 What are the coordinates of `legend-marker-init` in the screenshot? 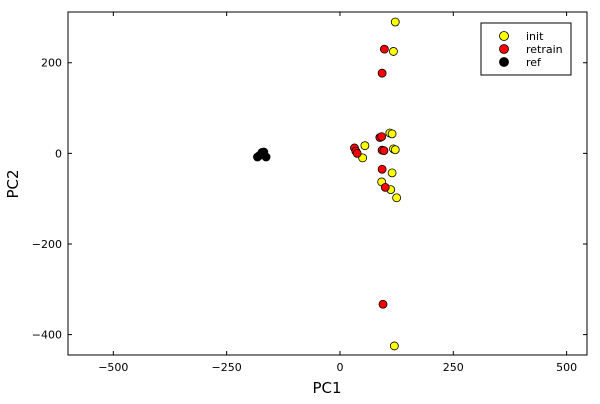 It's located at (504, 36).